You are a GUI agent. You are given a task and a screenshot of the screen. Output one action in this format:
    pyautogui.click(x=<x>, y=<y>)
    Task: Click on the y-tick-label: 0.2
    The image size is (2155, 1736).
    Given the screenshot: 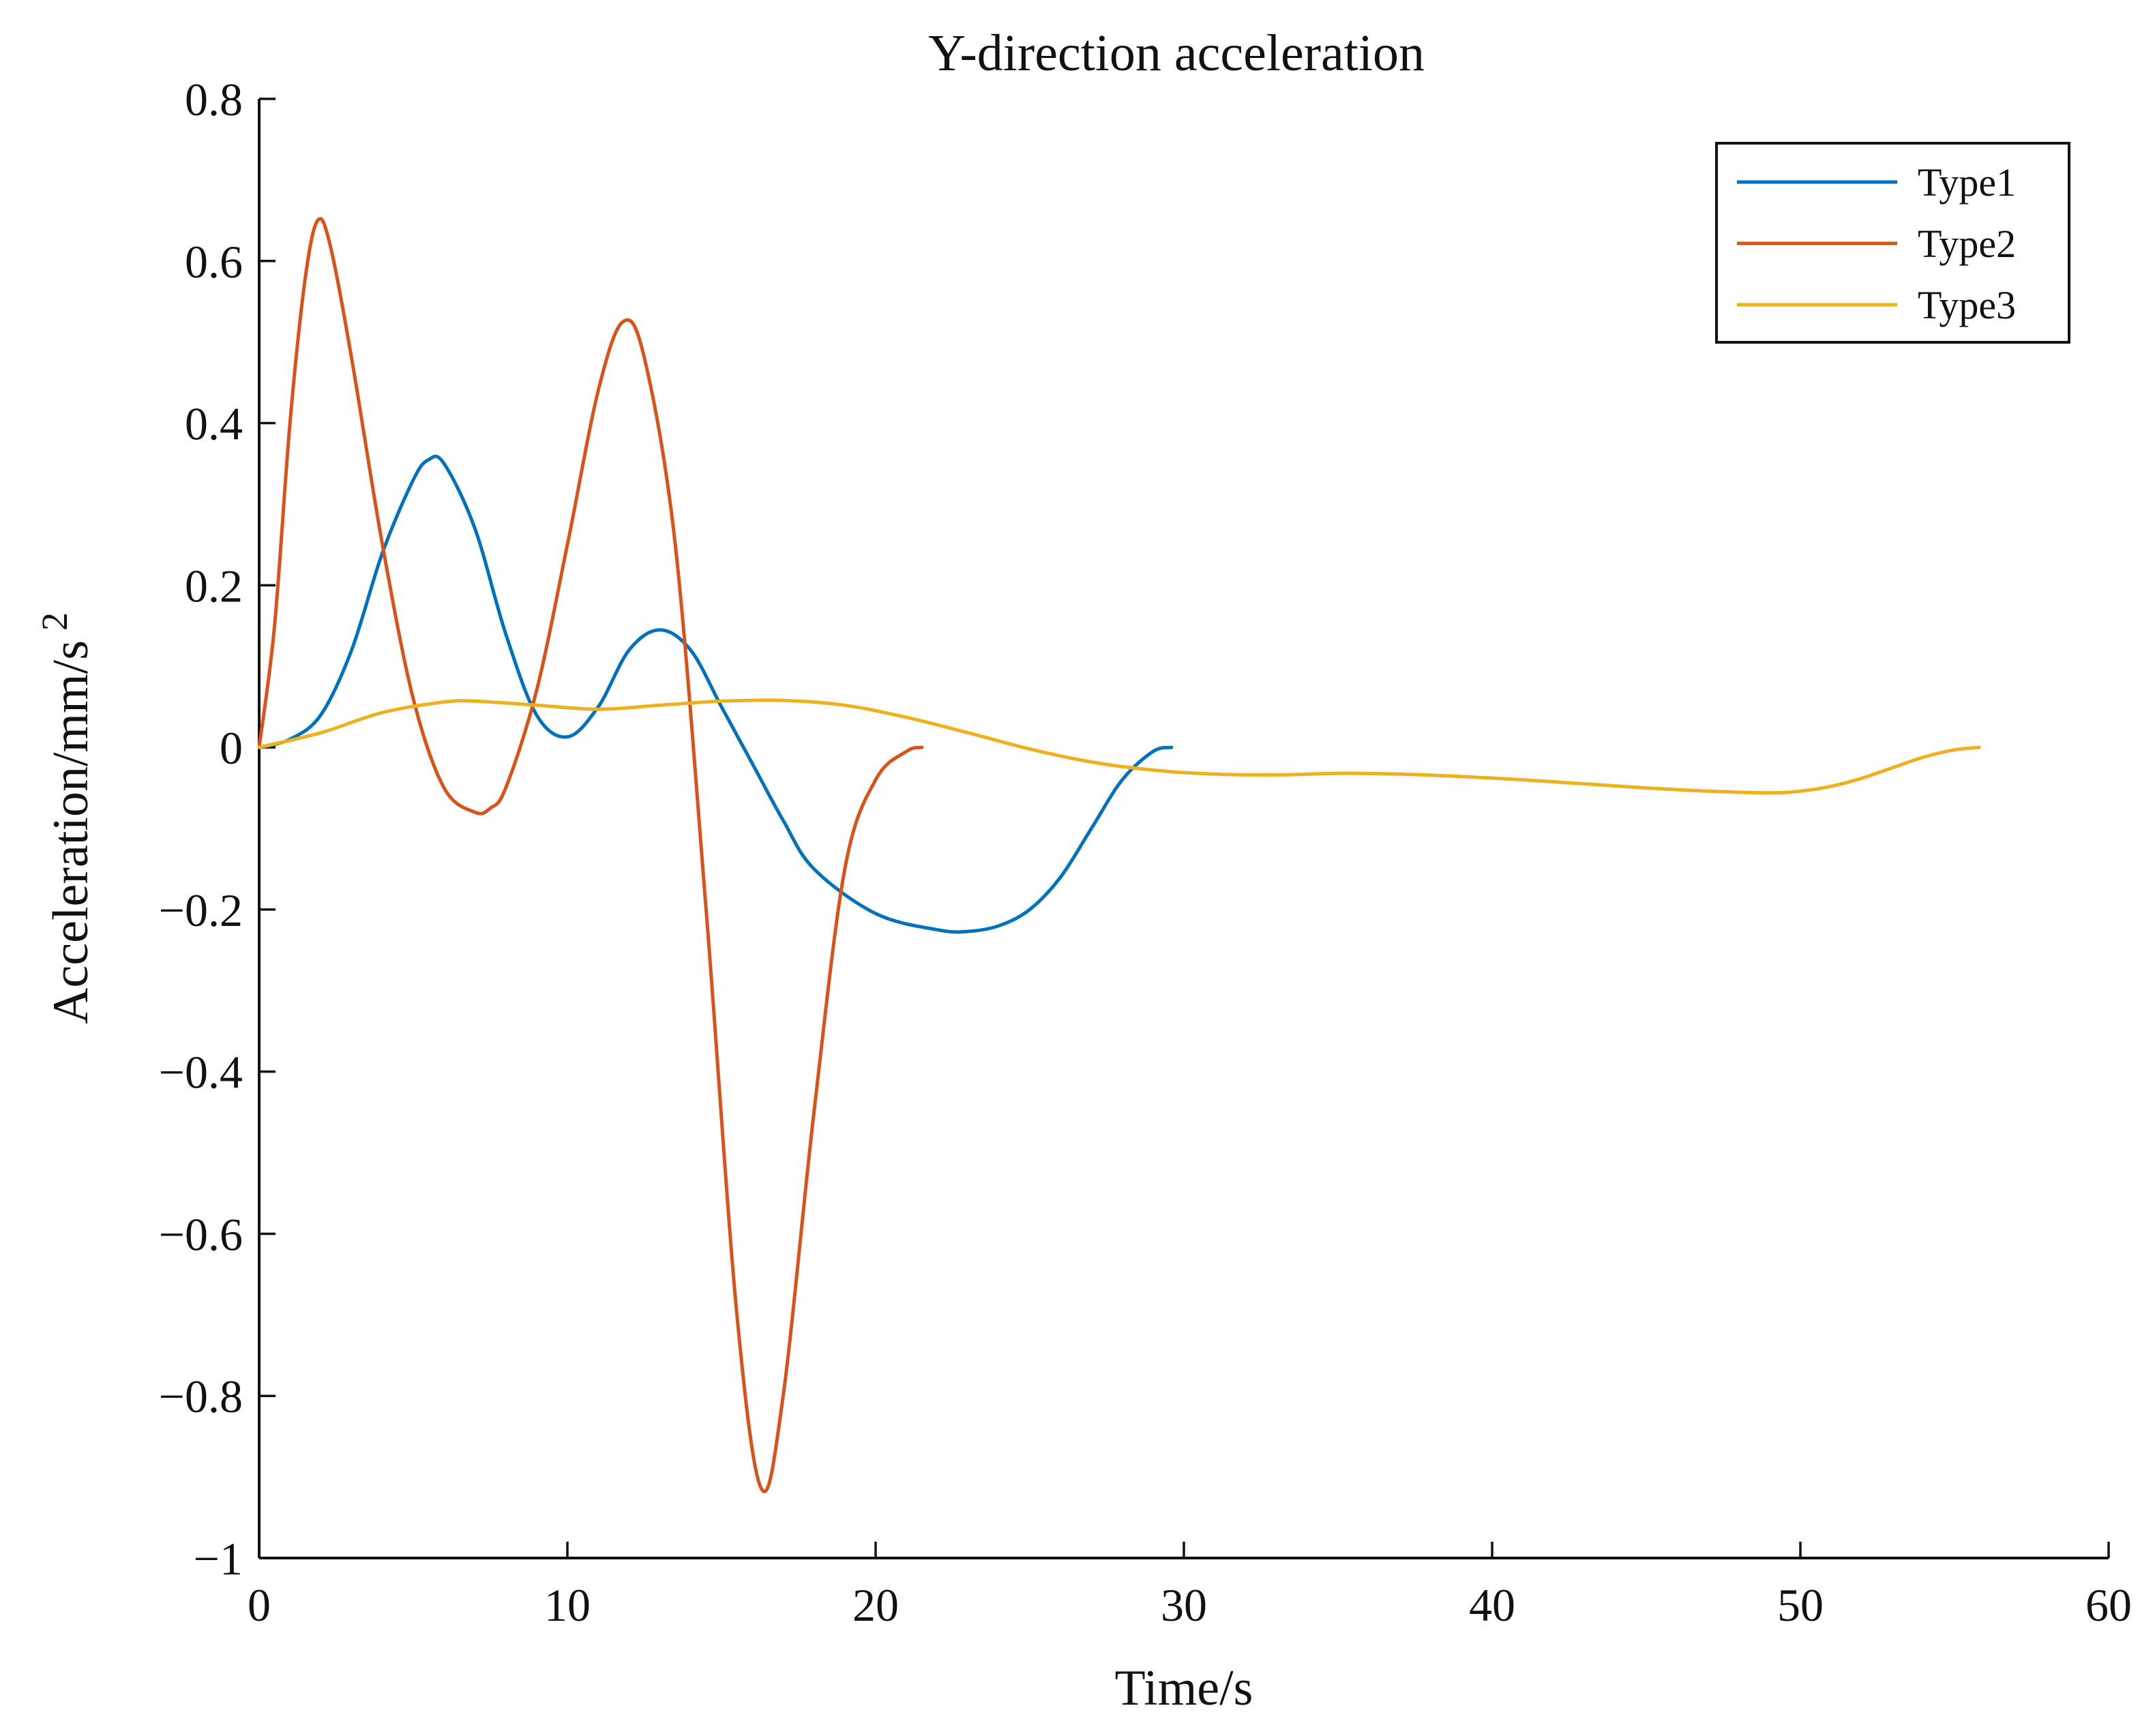 What is the action you would take?
    pyautogui.click(x=214, y=586)
    